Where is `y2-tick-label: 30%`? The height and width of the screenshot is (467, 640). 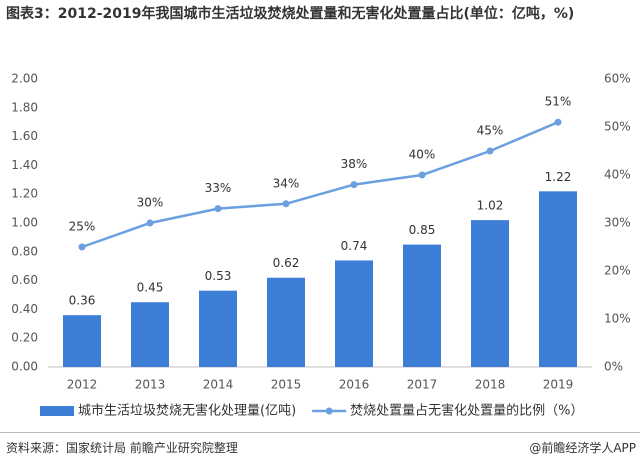 y2-tick-label: 30% is located at coordinates (617, 223).